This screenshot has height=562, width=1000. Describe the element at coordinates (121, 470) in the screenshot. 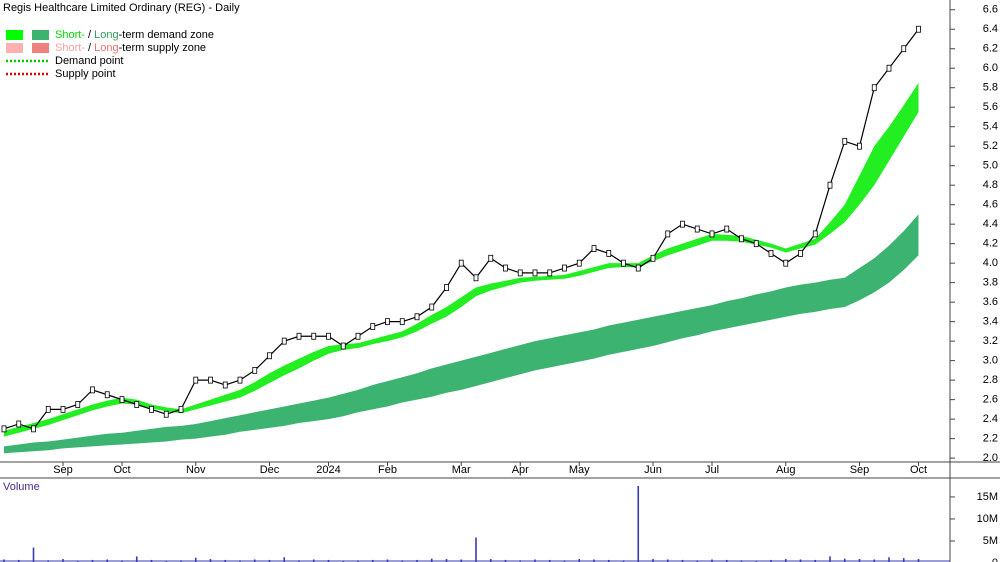

I see `x-tick-label: Oct` at that location.